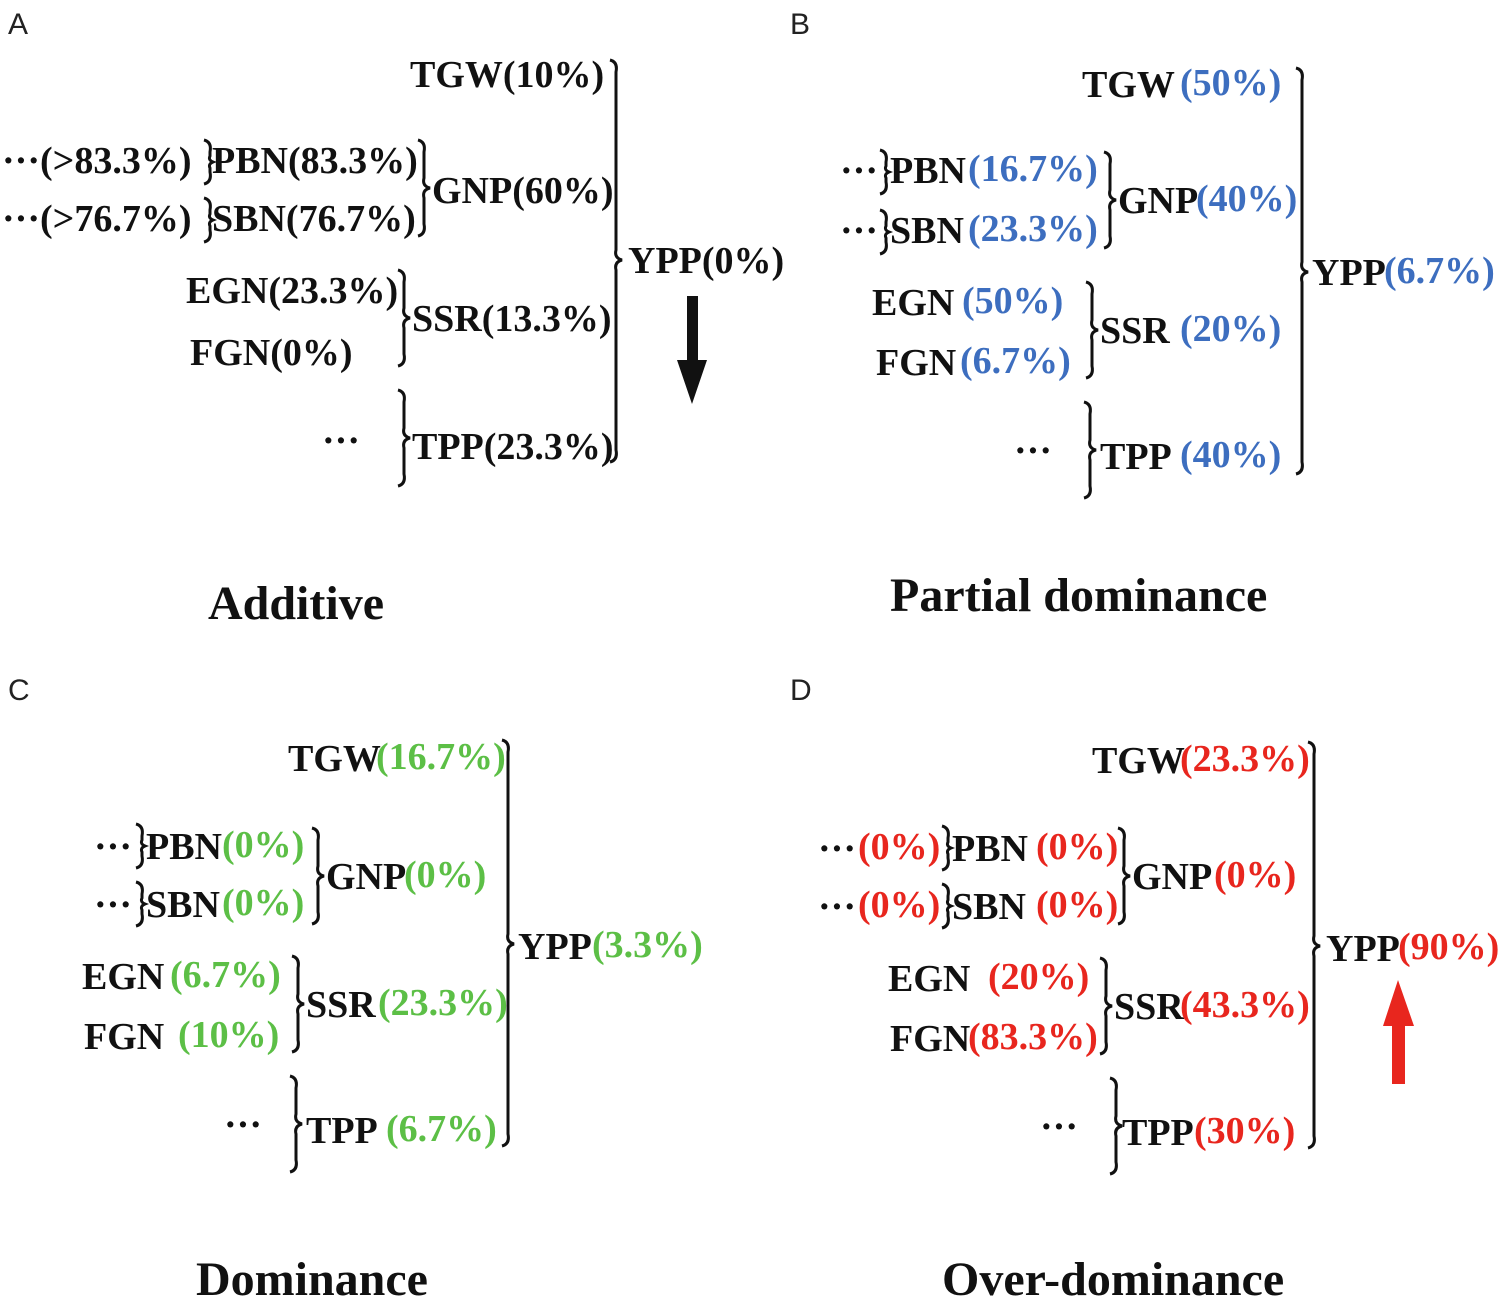  Describe the element at coordinates (692, 350) in the screenshot. I see `down-arrow-icon` at that location.